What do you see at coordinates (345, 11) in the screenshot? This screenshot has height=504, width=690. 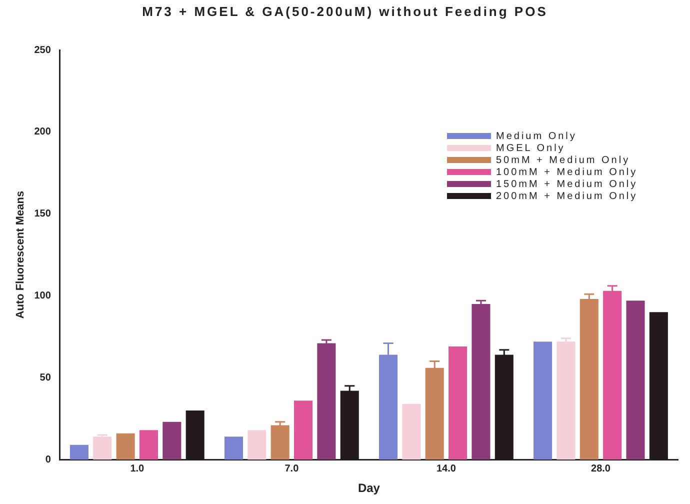 I see `chart-title: M73 + MGEL & GA(50-200uM) without Feeding POS` at bounding box center [345, 11].